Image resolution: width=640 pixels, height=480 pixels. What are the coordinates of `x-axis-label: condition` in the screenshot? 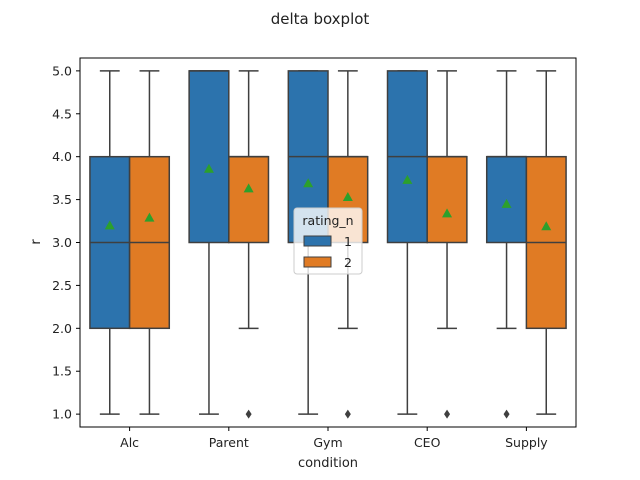 It's located at (328, 463).